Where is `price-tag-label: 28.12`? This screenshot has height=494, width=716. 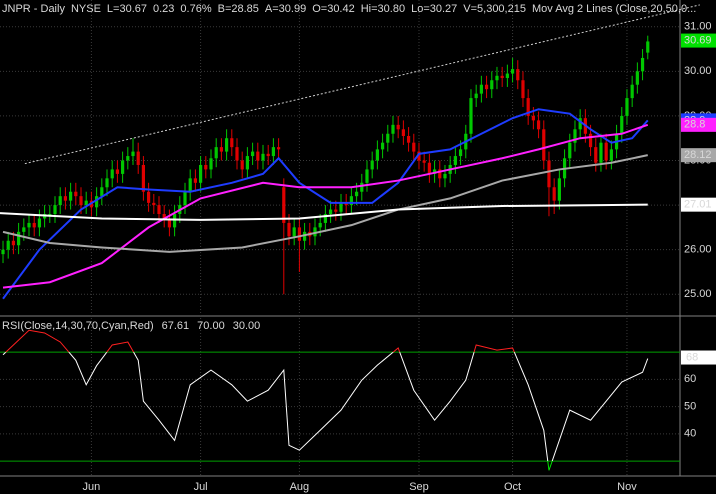
price-tag-label: 28.12 is located at coordinates (698, 155).